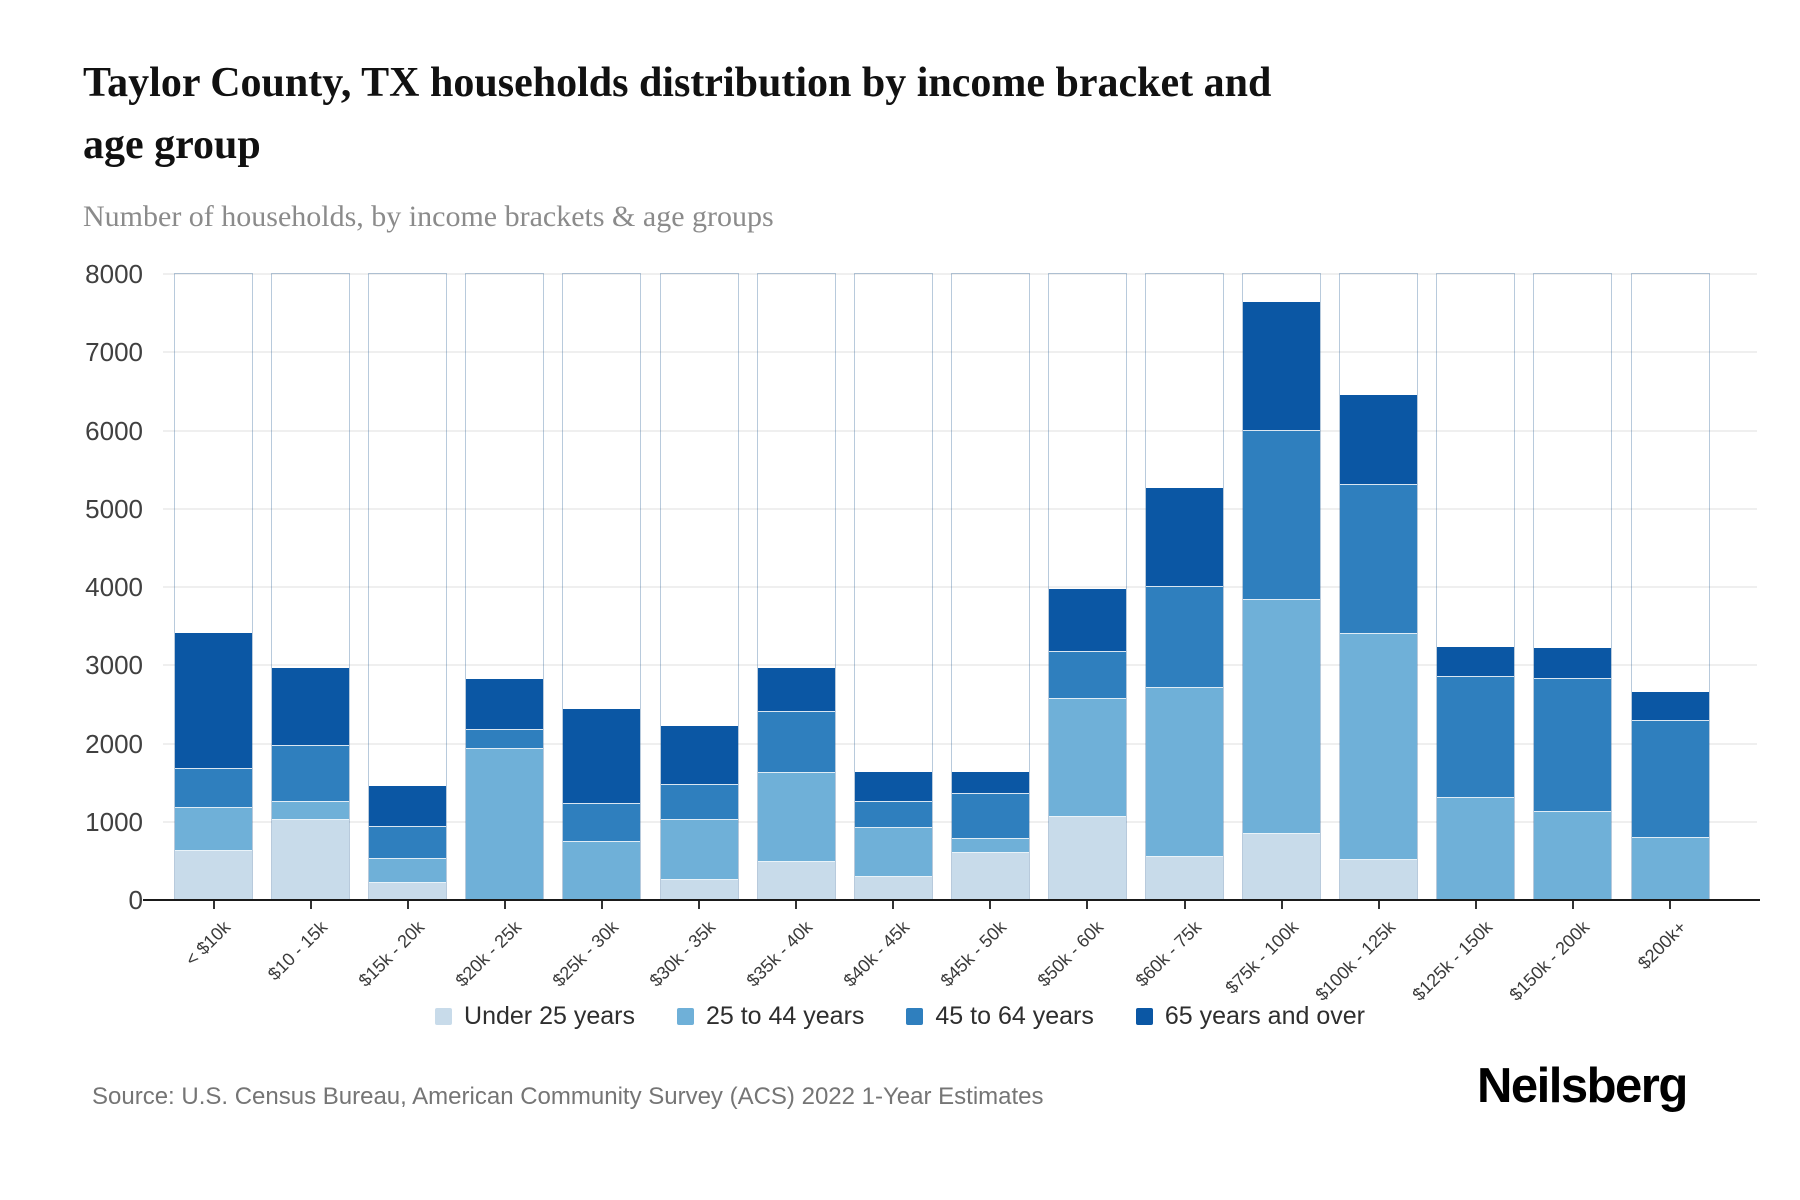  I want to click on y-axis-label: 8000, so click(114, 274).